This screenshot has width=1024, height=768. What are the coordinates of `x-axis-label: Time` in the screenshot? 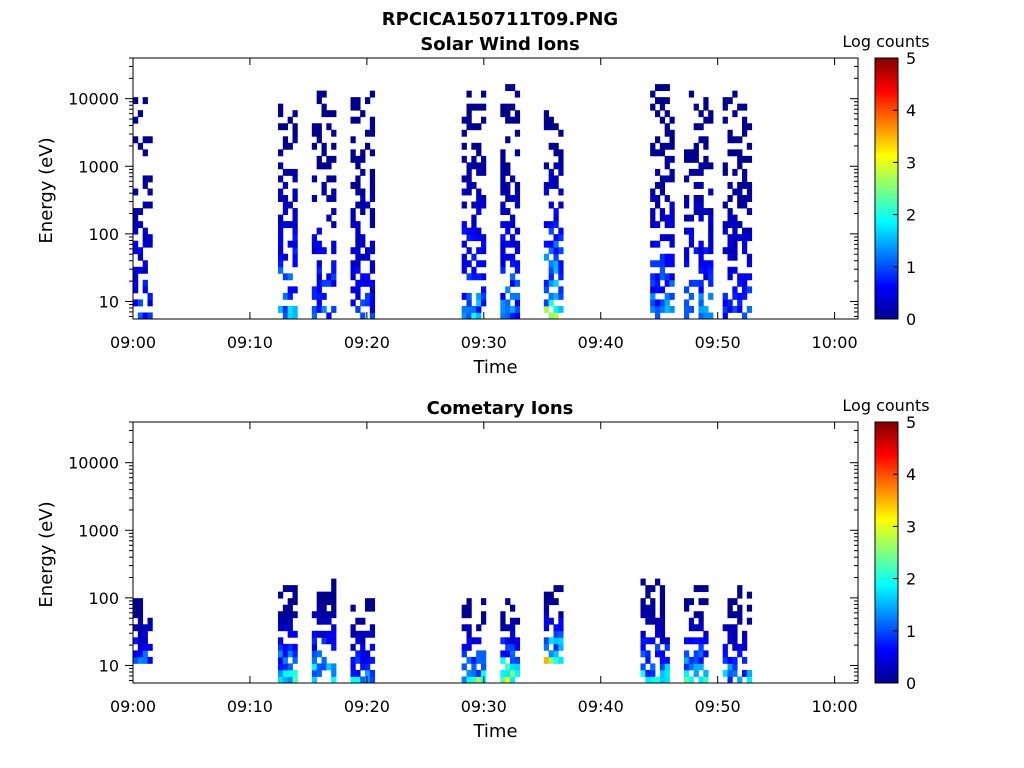 It's located at (494, 731).